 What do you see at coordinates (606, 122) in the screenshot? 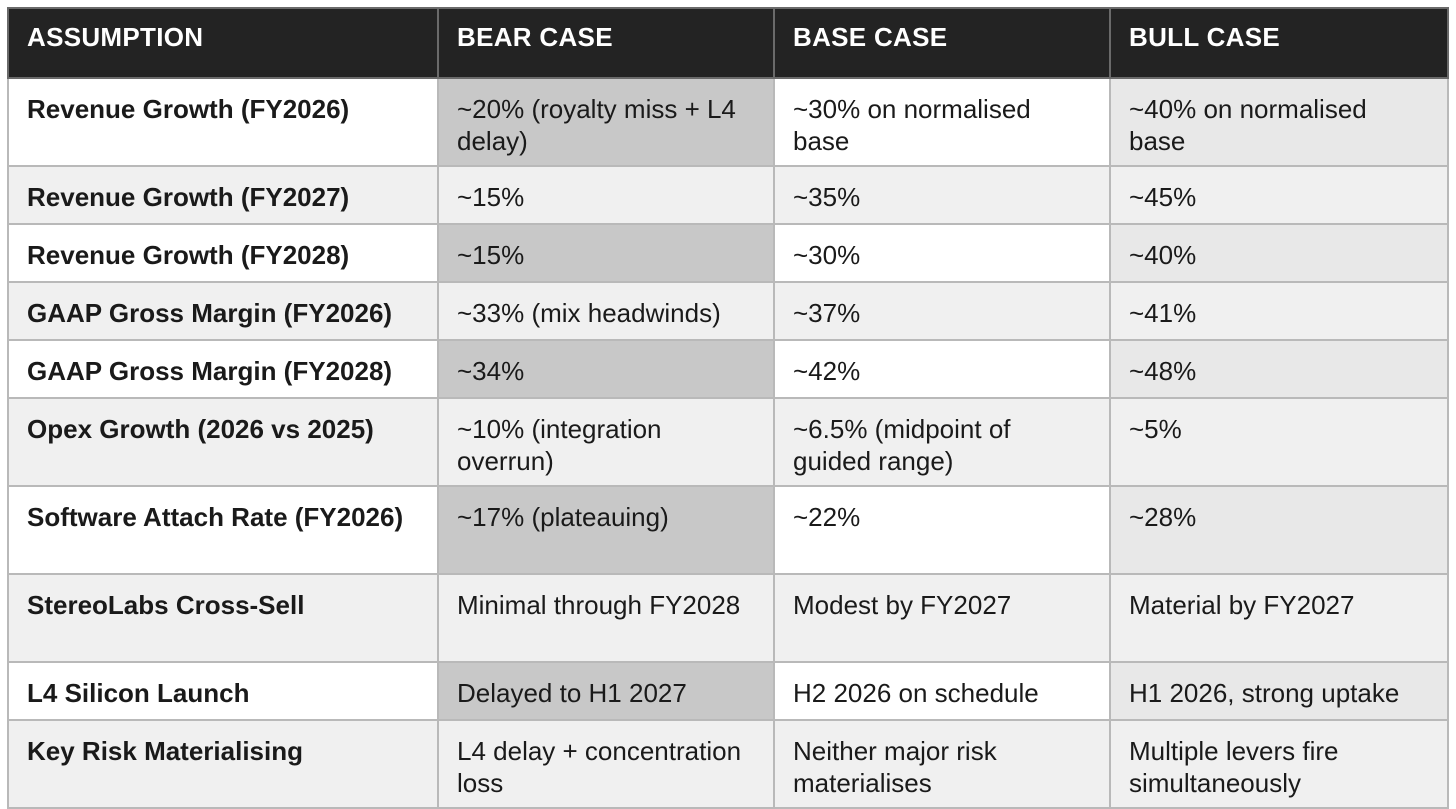
I see `bear-cell: ~20% (royalty miss + L4 delay)` at bounding box center [606, 122].